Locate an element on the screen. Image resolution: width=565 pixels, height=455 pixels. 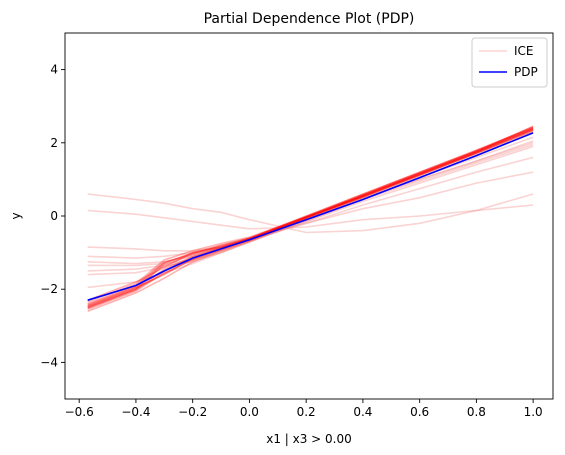
x-tick-label: 1.0 is located at coordinates (533, 412).